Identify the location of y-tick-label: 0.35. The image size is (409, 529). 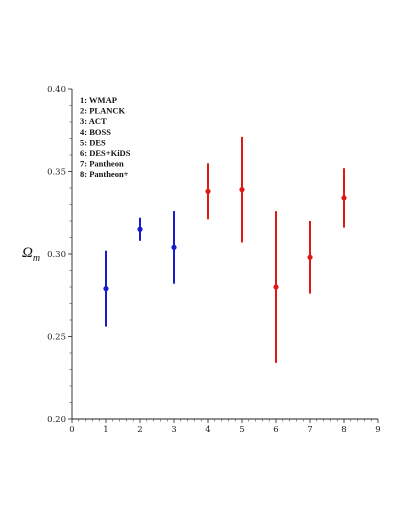
(56, 173).